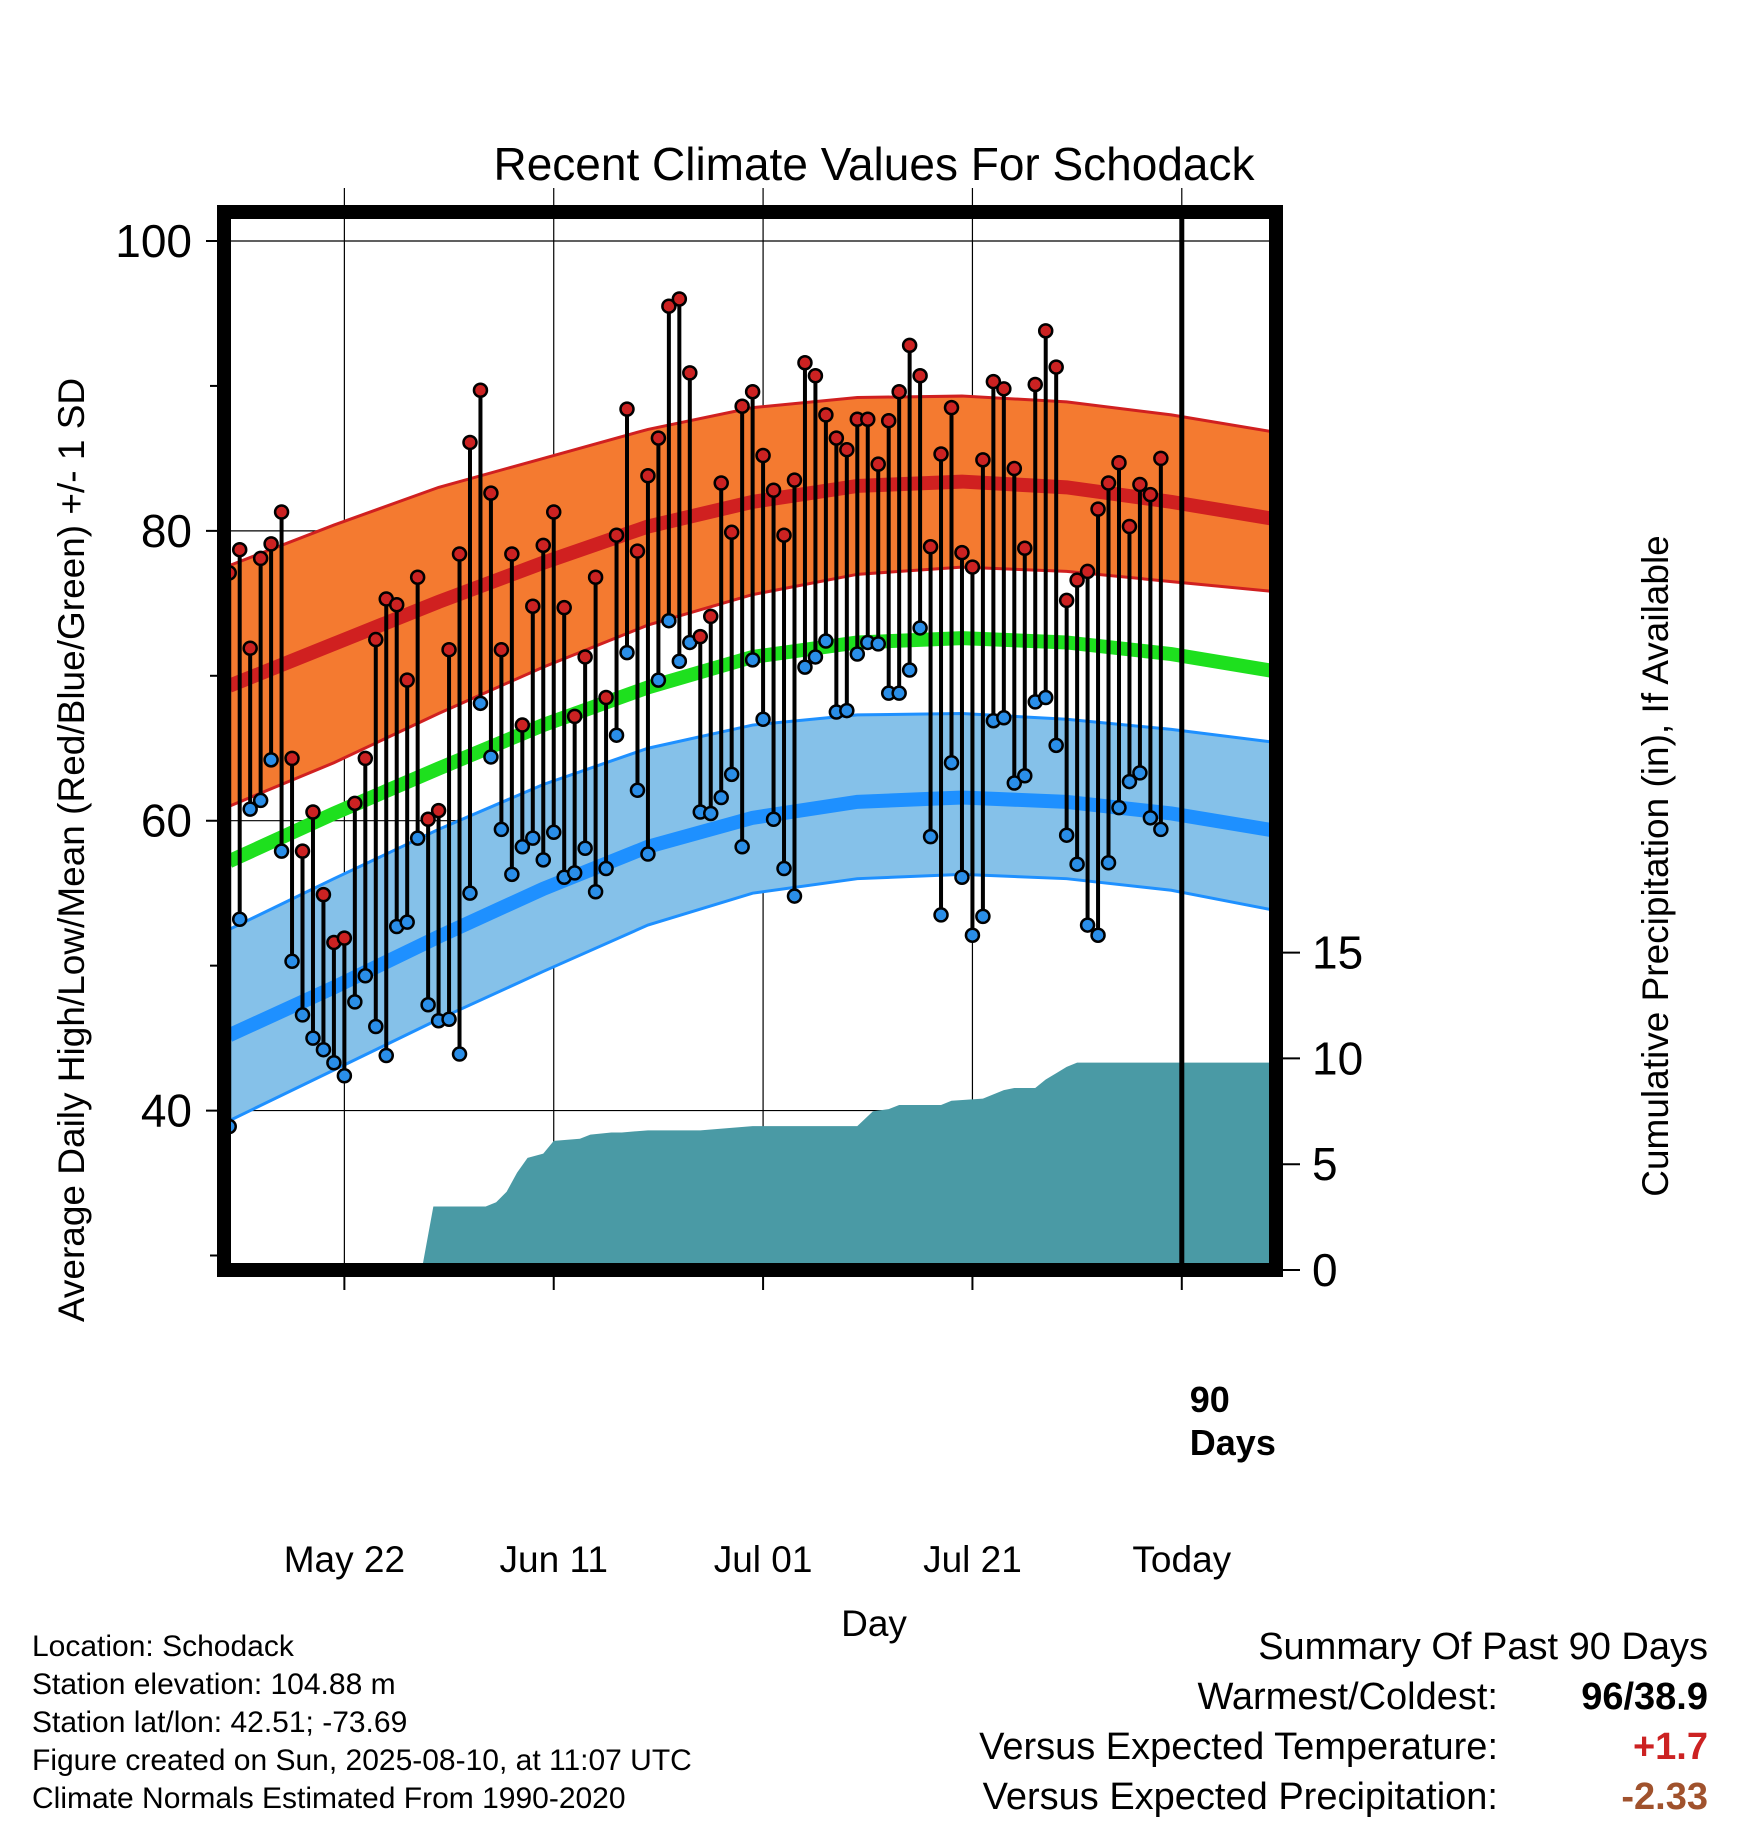 Image resolution: width=1748 pixels, height=1828 pixels. I want to click on temperature-value: +1.7, so click(1670, 1747).